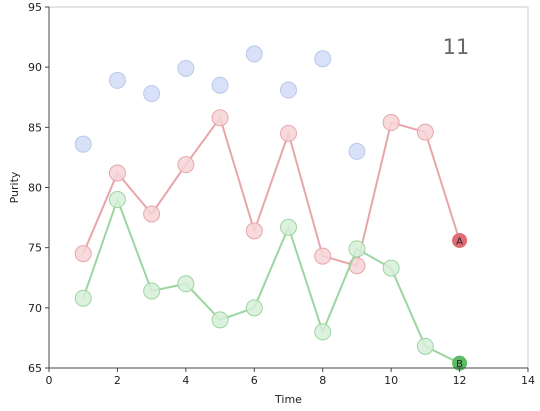  What do you see at coordinates (322, 380) in the screenshot?
I see `x-tick-label: 8` at bounding box center [322, 380].